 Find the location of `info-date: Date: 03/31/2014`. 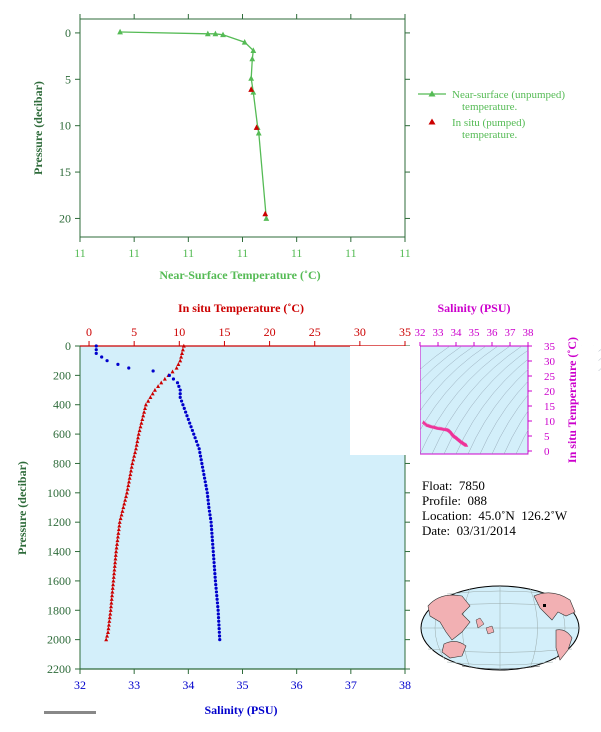

info-date: Date: 03/31/2014 is located at coordinates (469, 530).